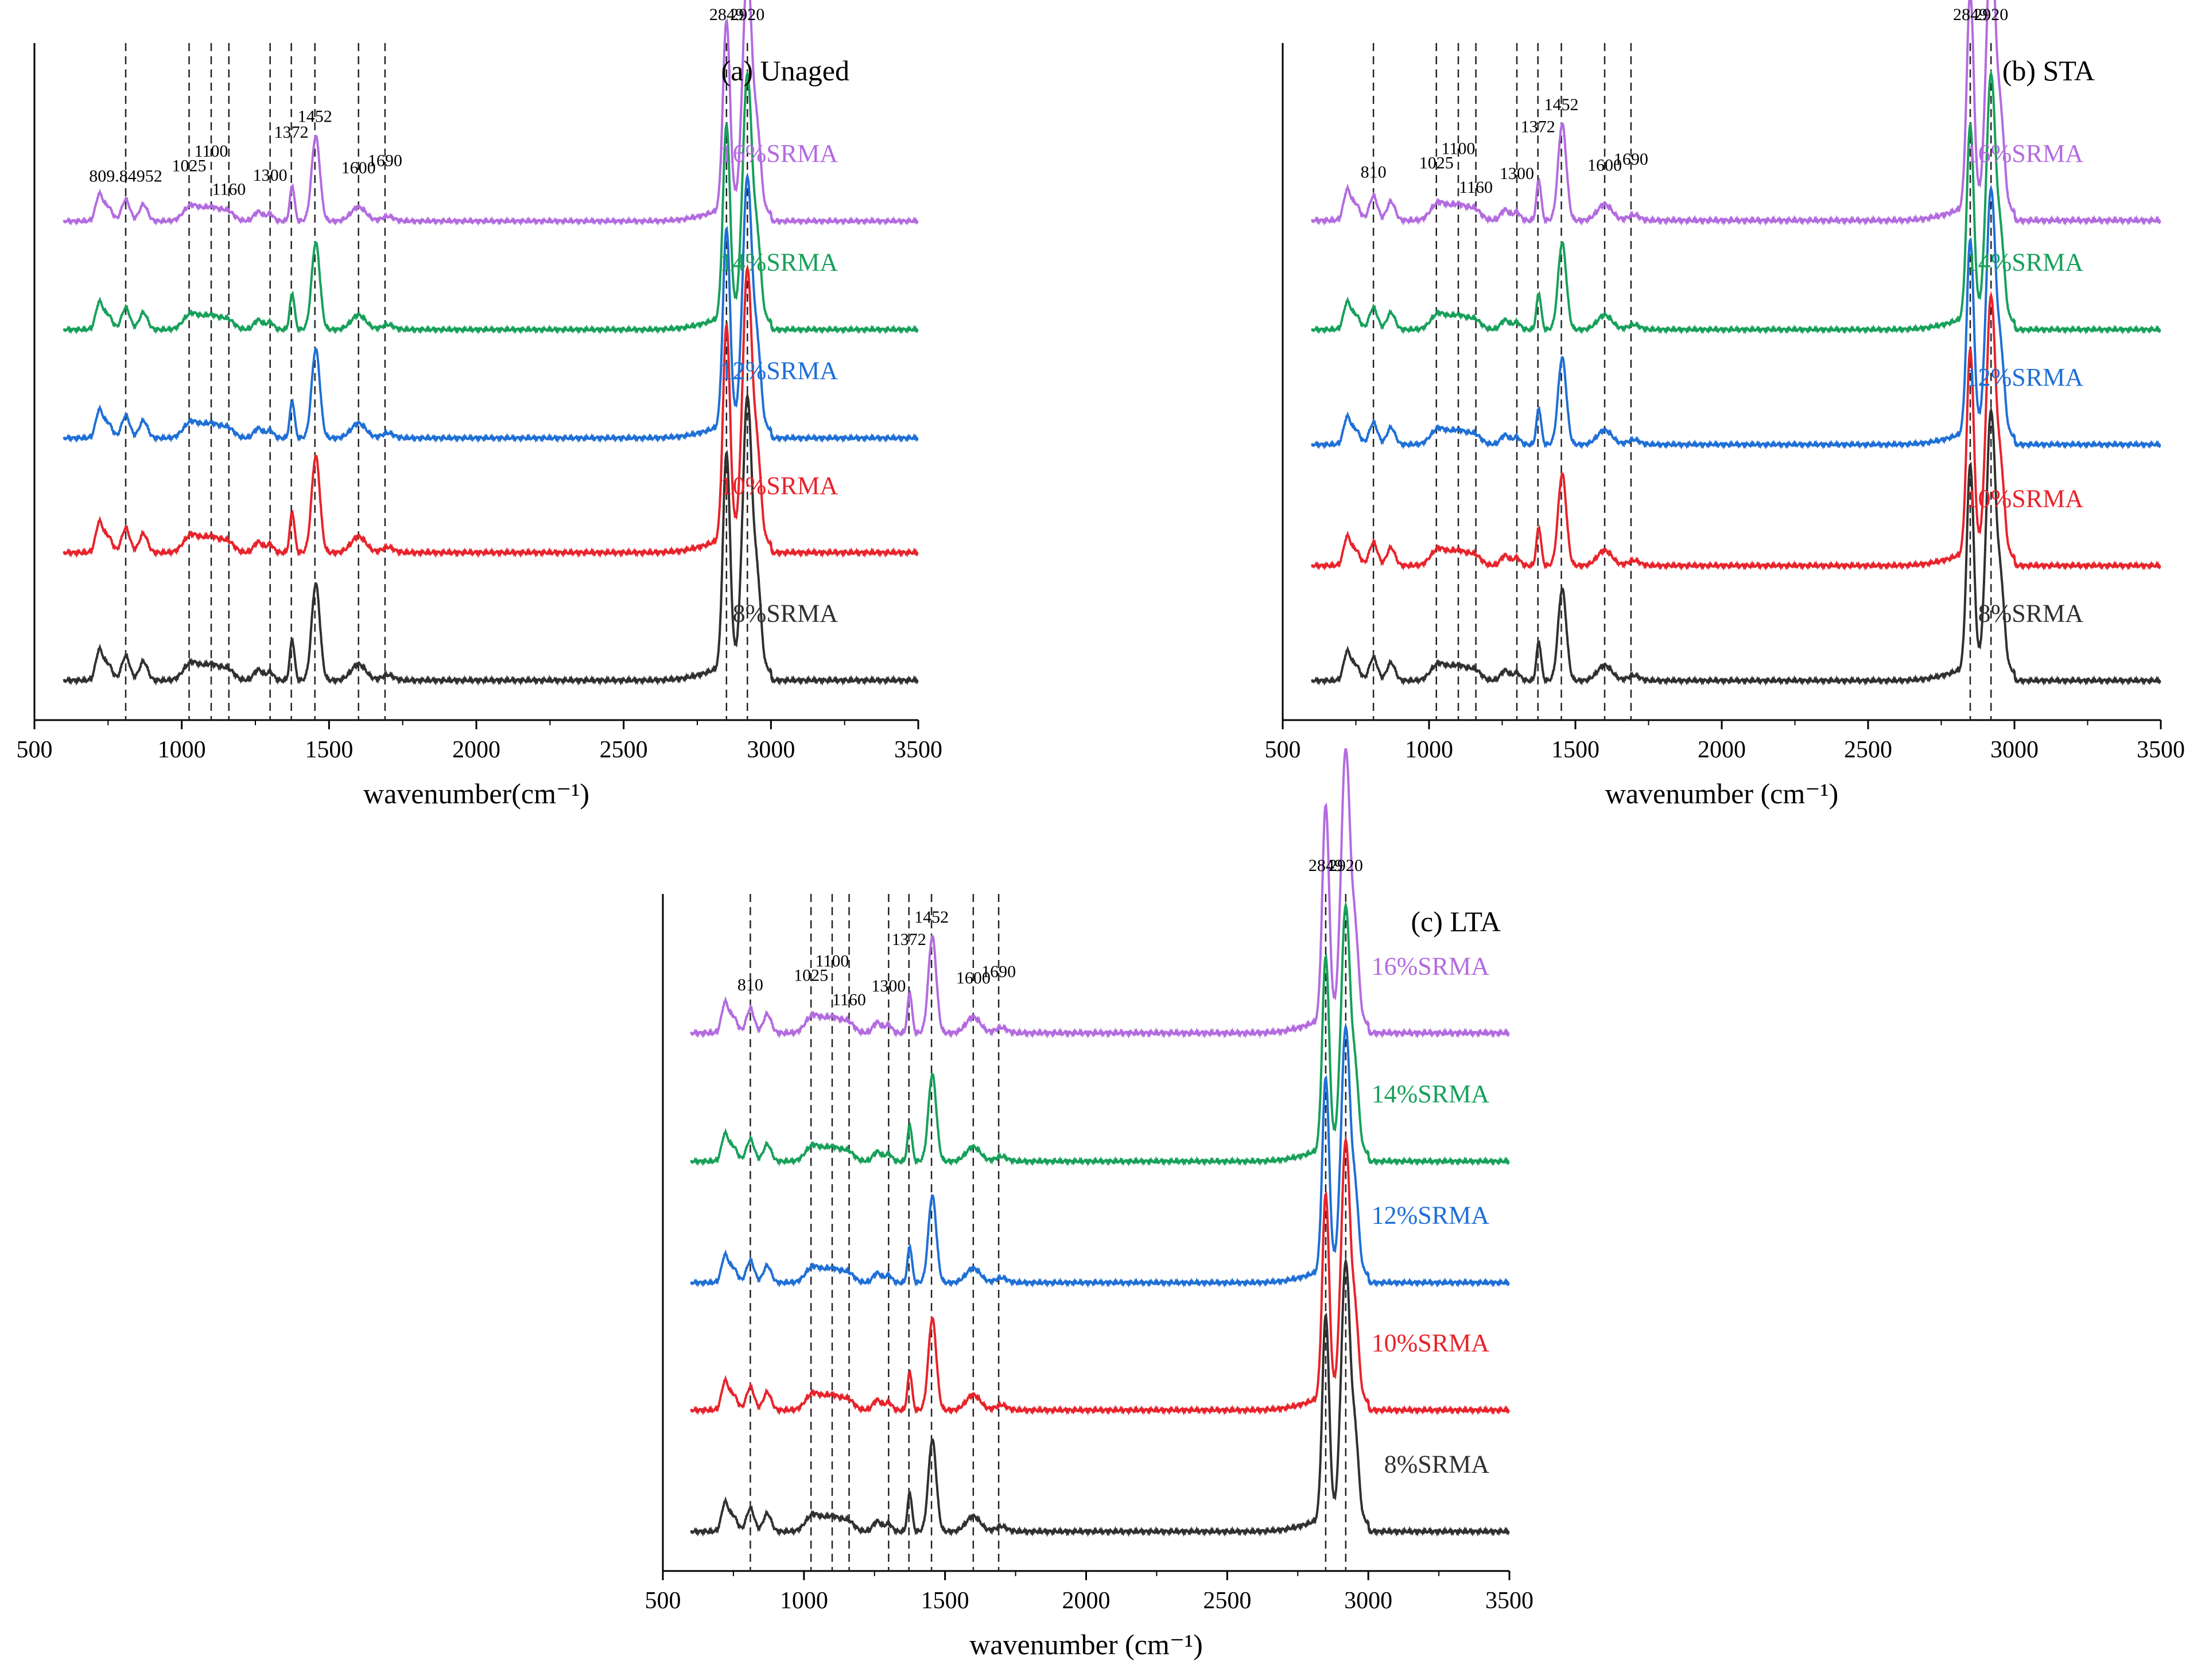  I want to click on panel-title: (a) Unaged, so click(785, 71).